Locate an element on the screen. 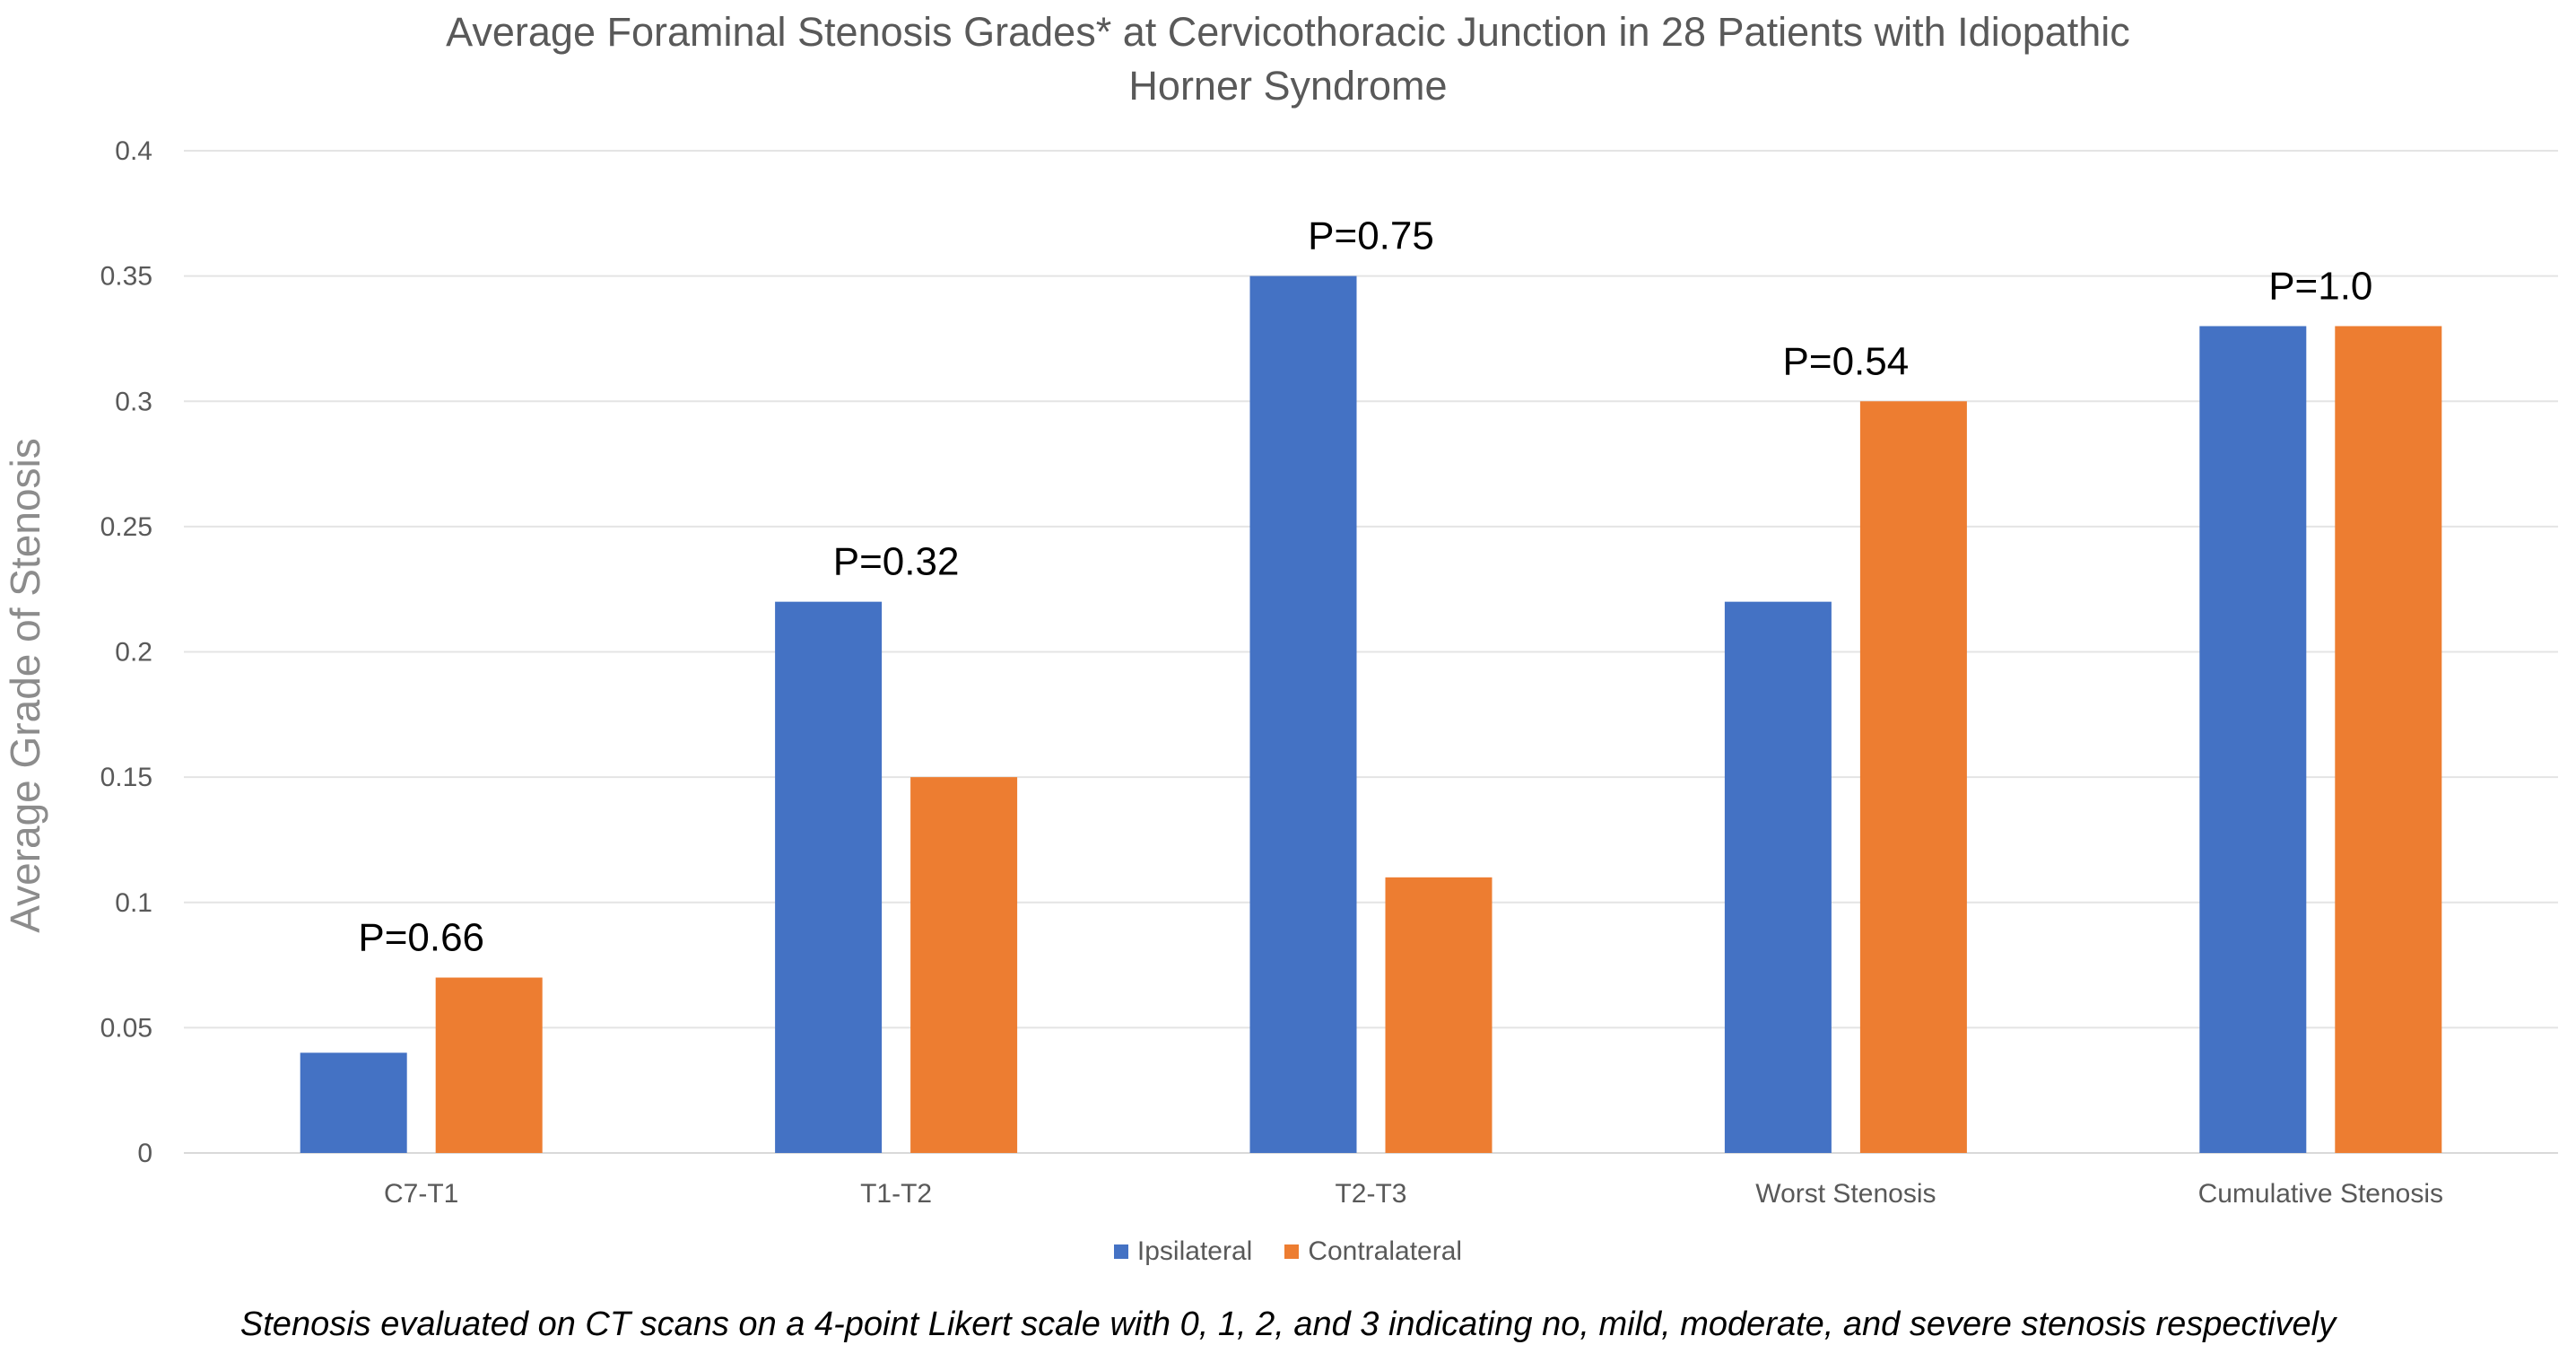 The image size is (2576, 1371). bar-ipsilateral-cumulative-stenosis is located at coordinates (2253, 740).